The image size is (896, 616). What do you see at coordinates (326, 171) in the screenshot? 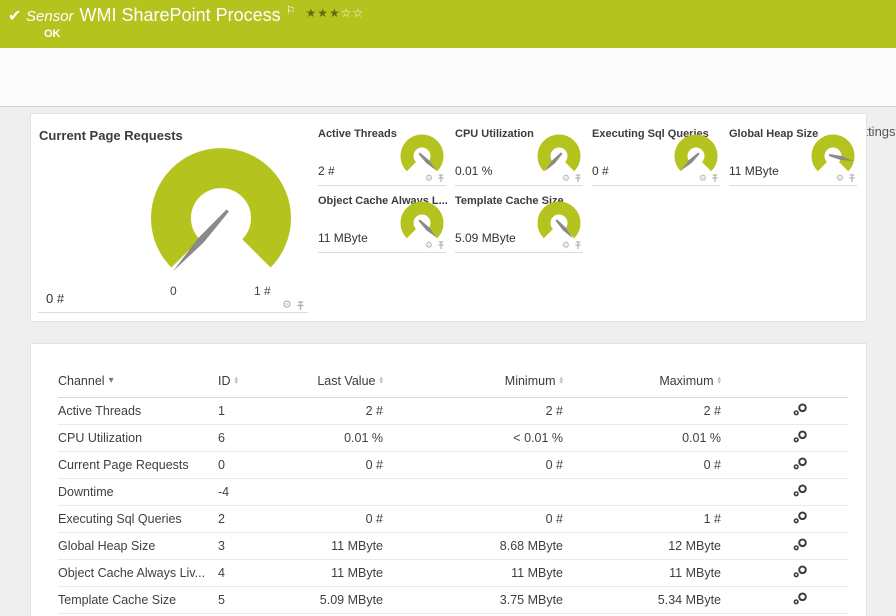
I see `gauge-value: 2 #` at bounding box center [326, 171].